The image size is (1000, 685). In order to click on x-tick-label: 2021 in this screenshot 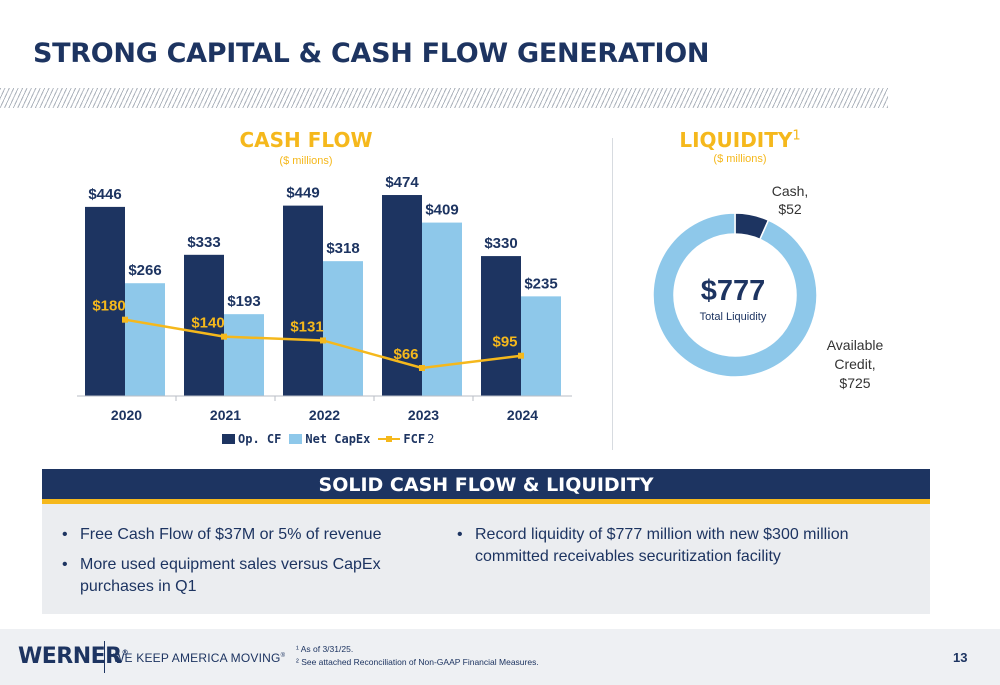, I will do `click(225, 415)`.